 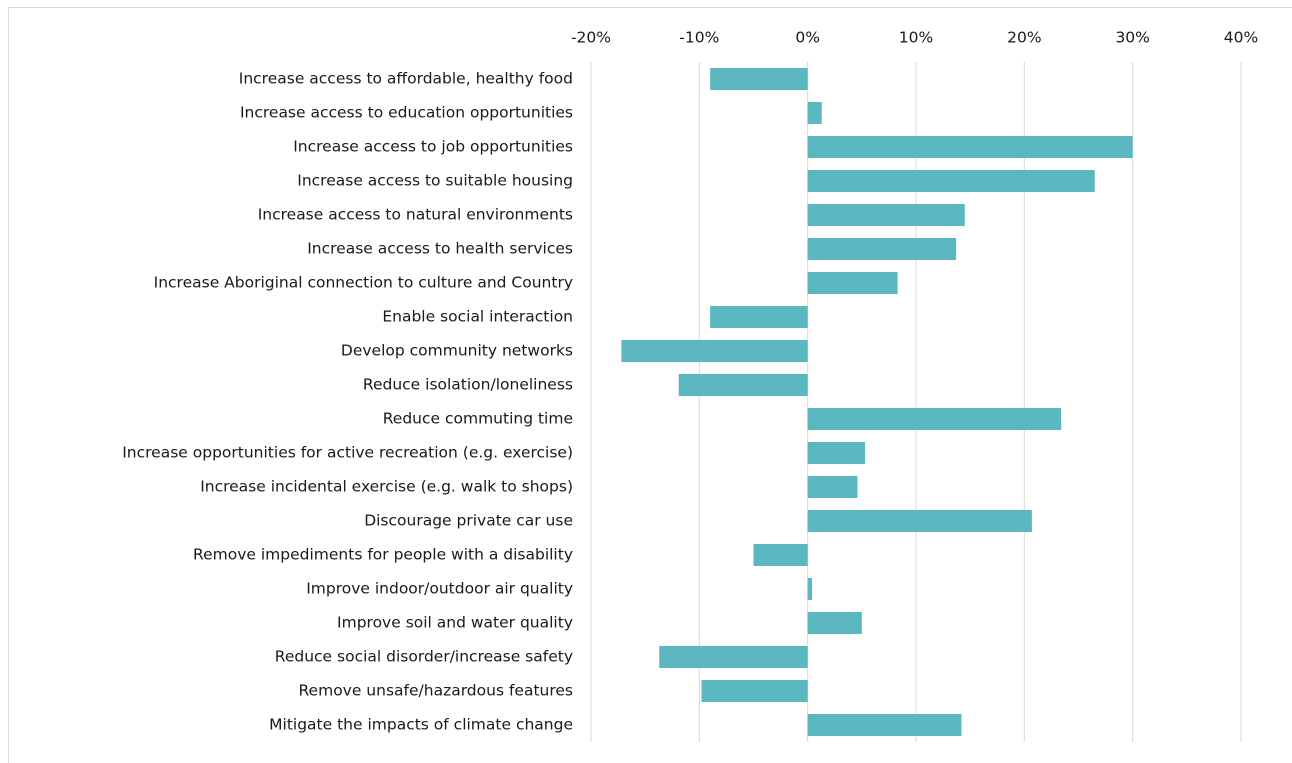 I want to click on category-label: Discourage private car use, so click(x=468, y=521).